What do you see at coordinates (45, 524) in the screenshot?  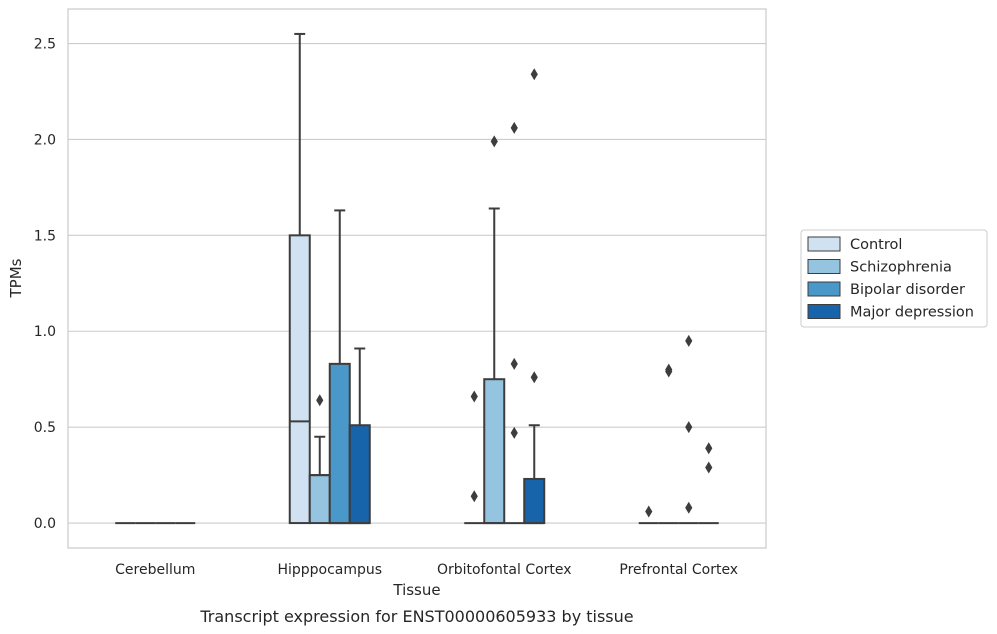 I see `y-tick-label: 0.0` at bounding box center [45, 524].